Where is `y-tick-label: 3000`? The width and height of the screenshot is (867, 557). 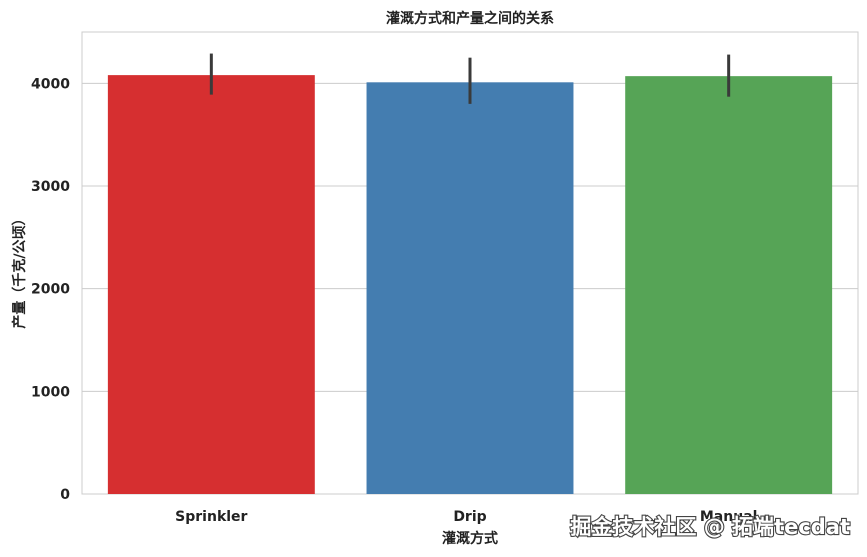 y-tick-label: 3000 is located at coordinates (50, 187).